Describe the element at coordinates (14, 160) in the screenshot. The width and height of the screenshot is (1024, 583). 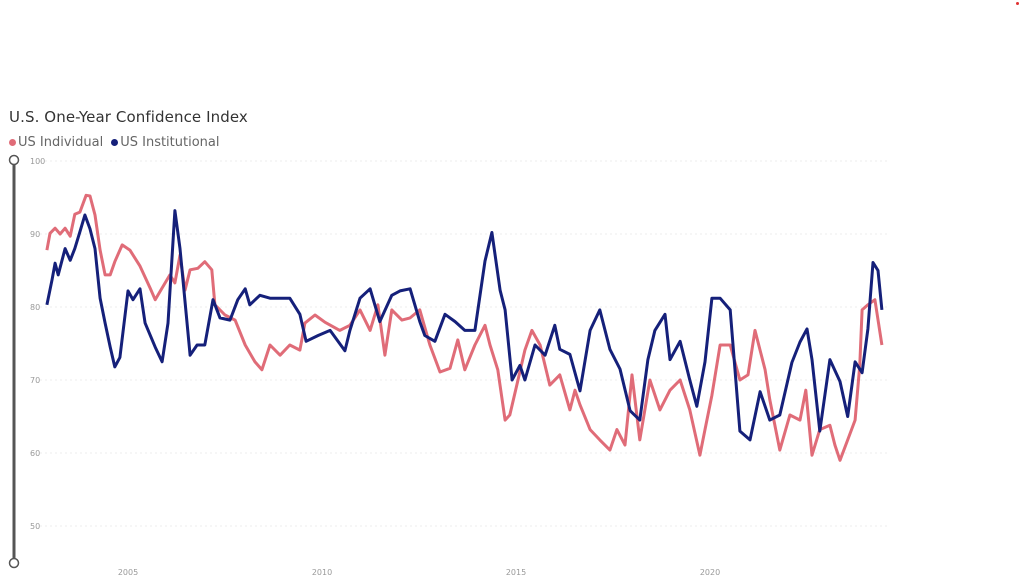
I see `zoom-slider-top-handle` at that location.